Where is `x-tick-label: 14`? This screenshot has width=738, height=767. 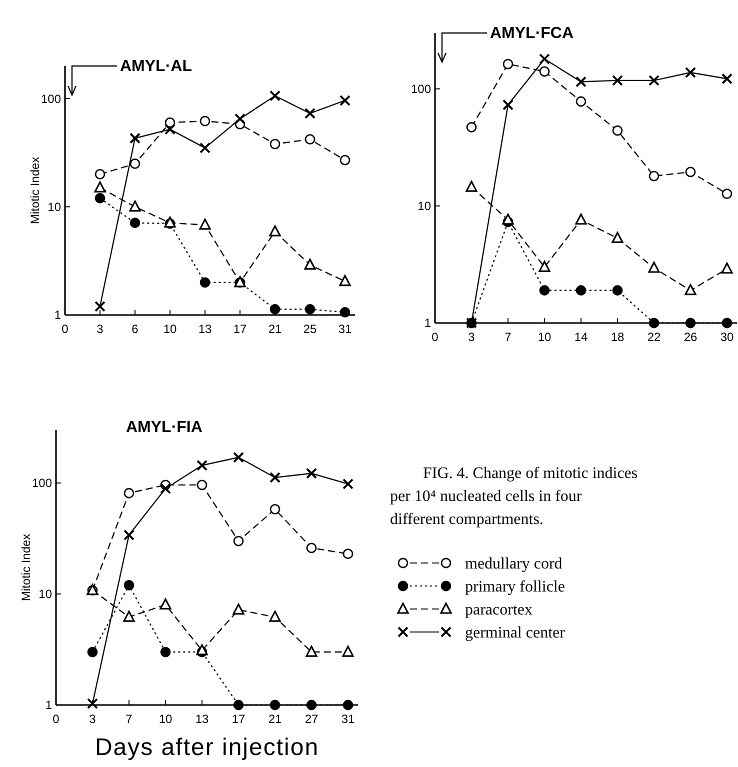
x-tick-label: 14 is located at coordinates (581, 337).